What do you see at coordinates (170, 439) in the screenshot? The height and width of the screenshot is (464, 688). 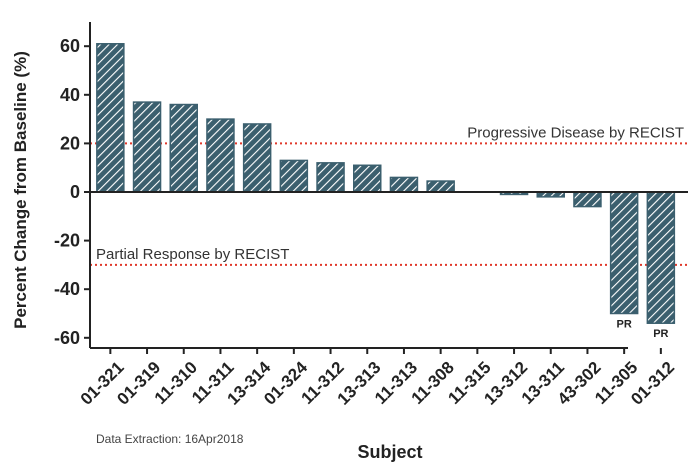 I see `data-extraction-note: Data Extraction: 16Apr2018` at bounding box center [170, 439].